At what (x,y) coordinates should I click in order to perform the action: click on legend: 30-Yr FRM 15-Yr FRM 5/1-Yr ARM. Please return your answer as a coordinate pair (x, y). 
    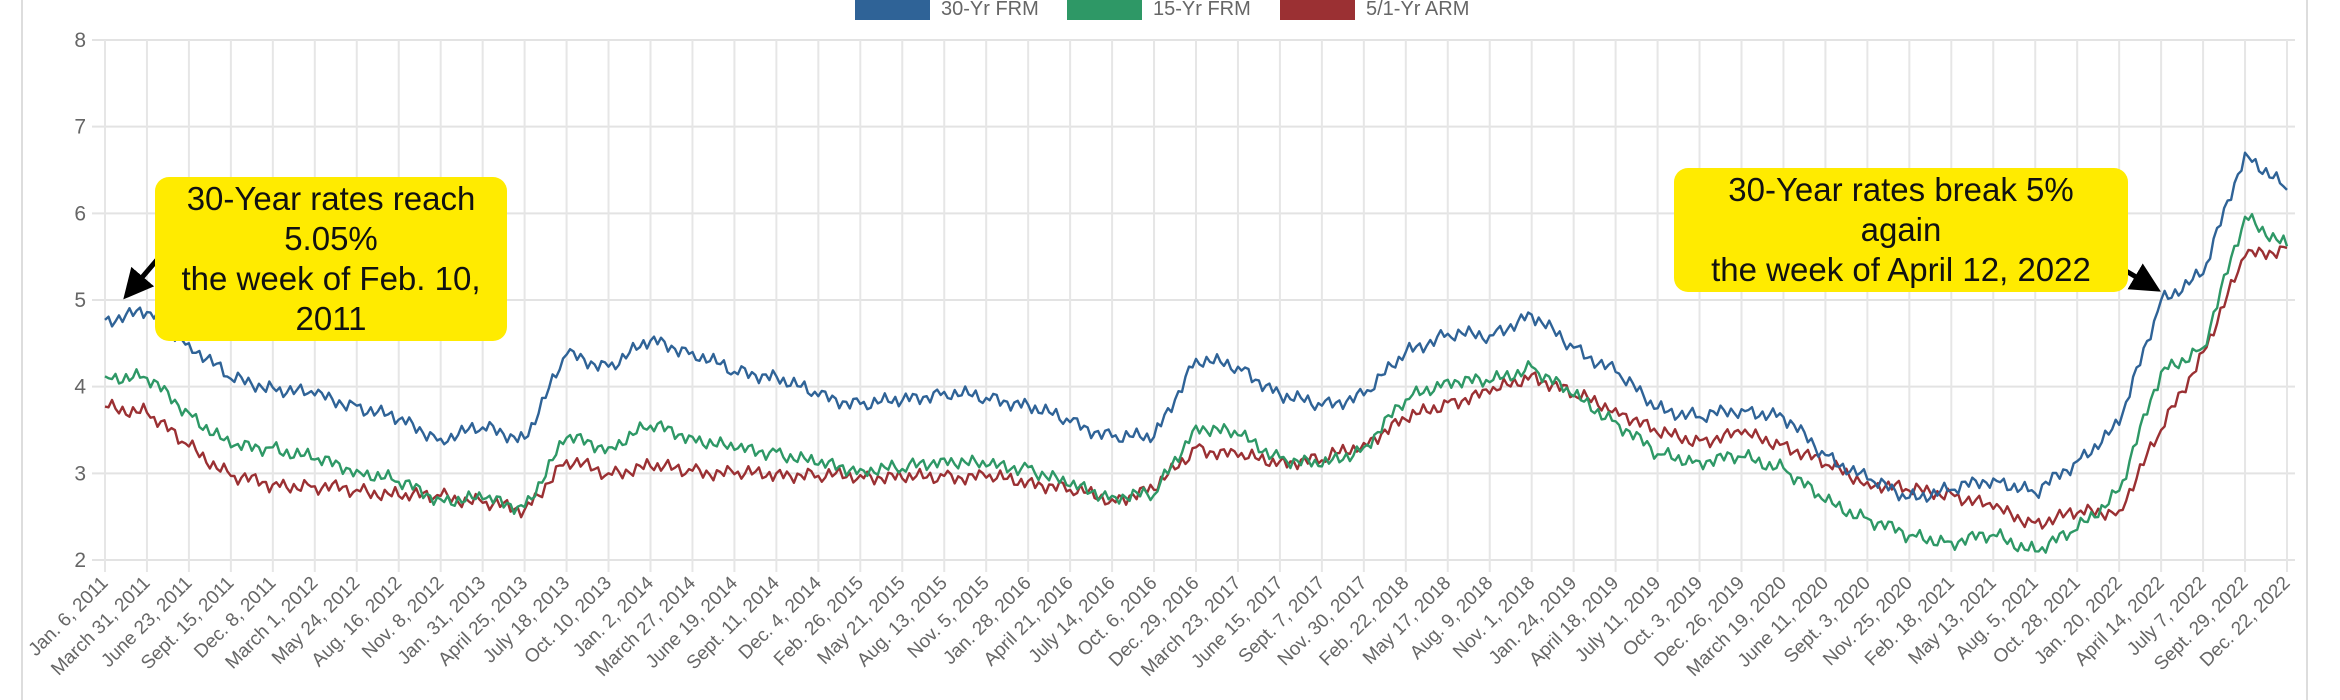
    Looking at the image, I should click on (1162, 10).